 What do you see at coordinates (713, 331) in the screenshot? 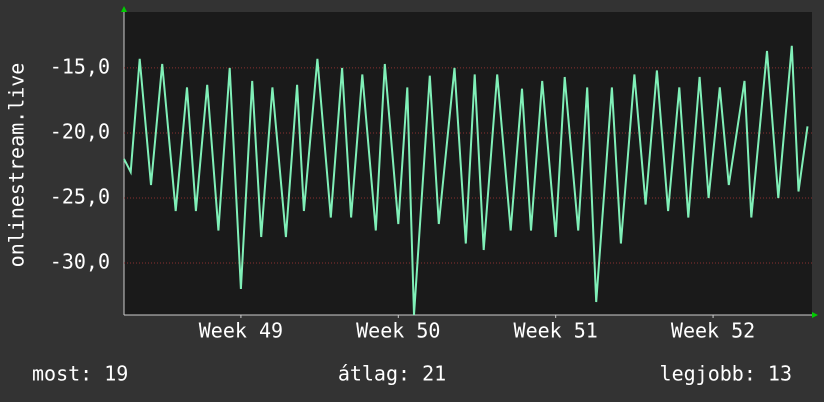
I see `x-tick-label: Week 52` at bounding box center [713, 331].